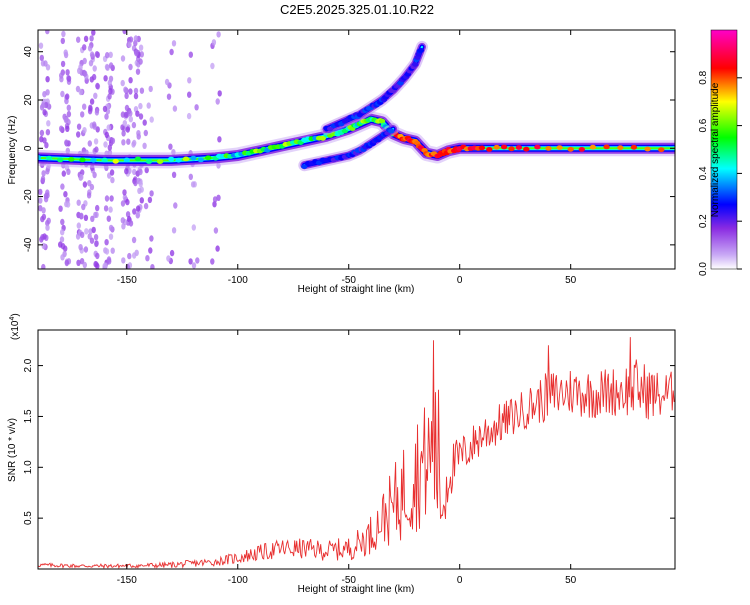 The height and width of the screenshot is (605, 750). Describe the element at coordinates (349, 580) in the screenshot. I see `snr-x-tick-label: -50` at that location.